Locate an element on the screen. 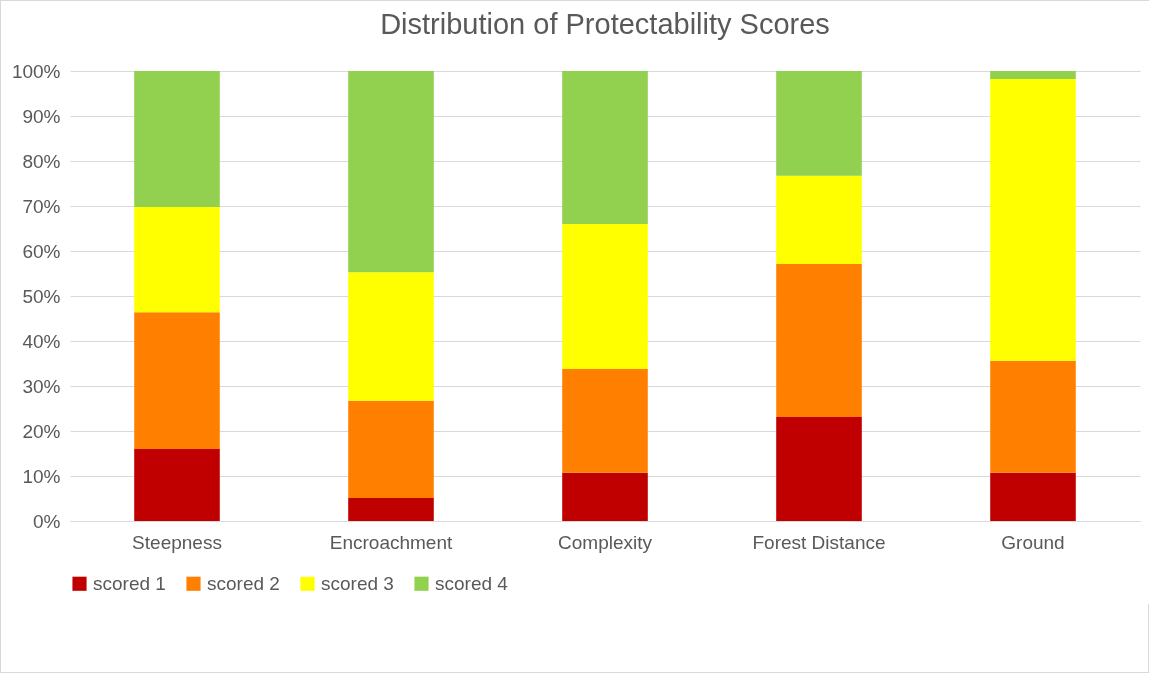 The width and height of the screenshot is (1151, 675). x-tick-label: Steepness is located at coordinates (177, 542).